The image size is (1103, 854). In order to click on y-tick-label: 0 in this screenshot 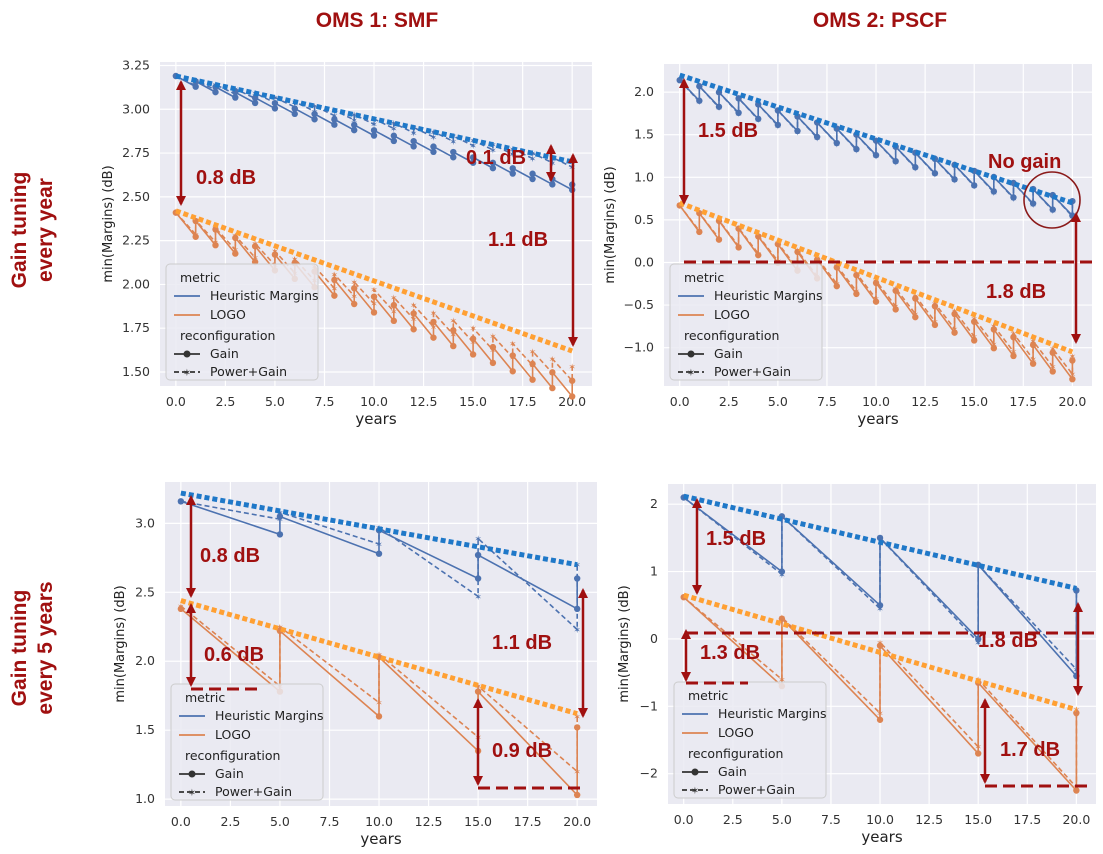, I will do `click(654, 638)`.